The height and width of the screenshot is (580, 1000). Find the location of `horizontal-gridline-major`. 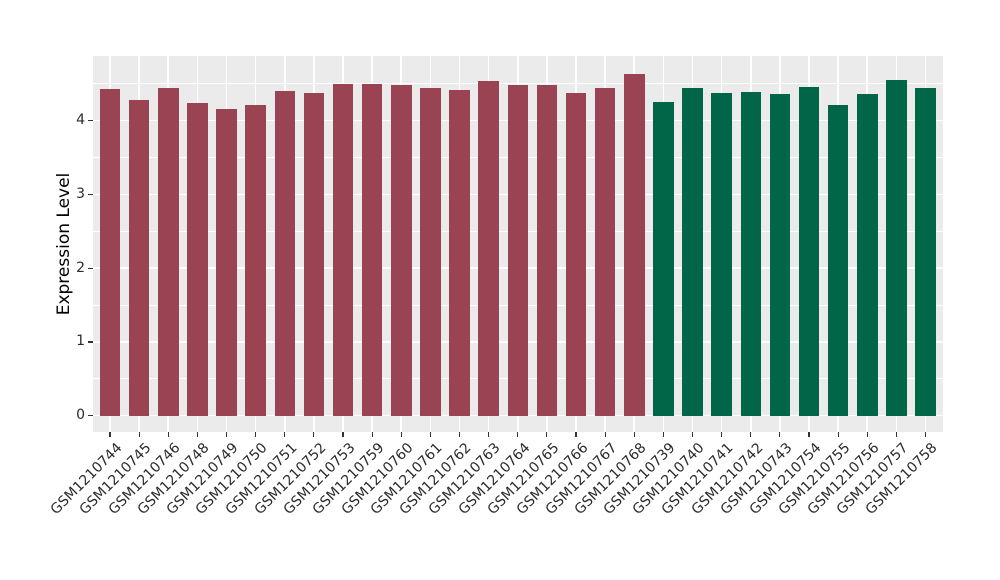

horizontal-gridline-major is located at coordinates (518, 415).